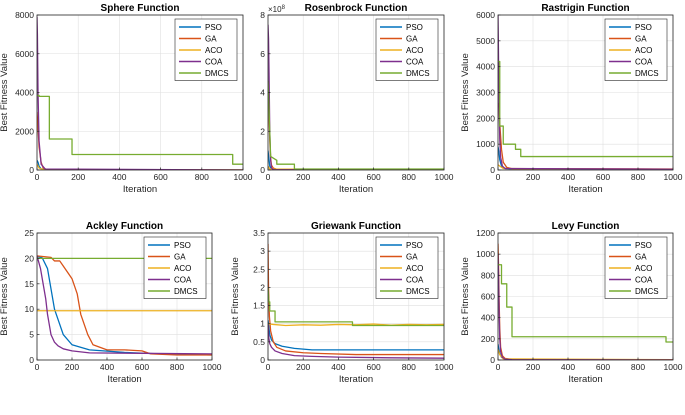 This screenshot has width=685, height=415. What do you see at coordinates (262, 251) in the screenshot?
I see `y-tick-label: 3` at bounding box center [262, 251].